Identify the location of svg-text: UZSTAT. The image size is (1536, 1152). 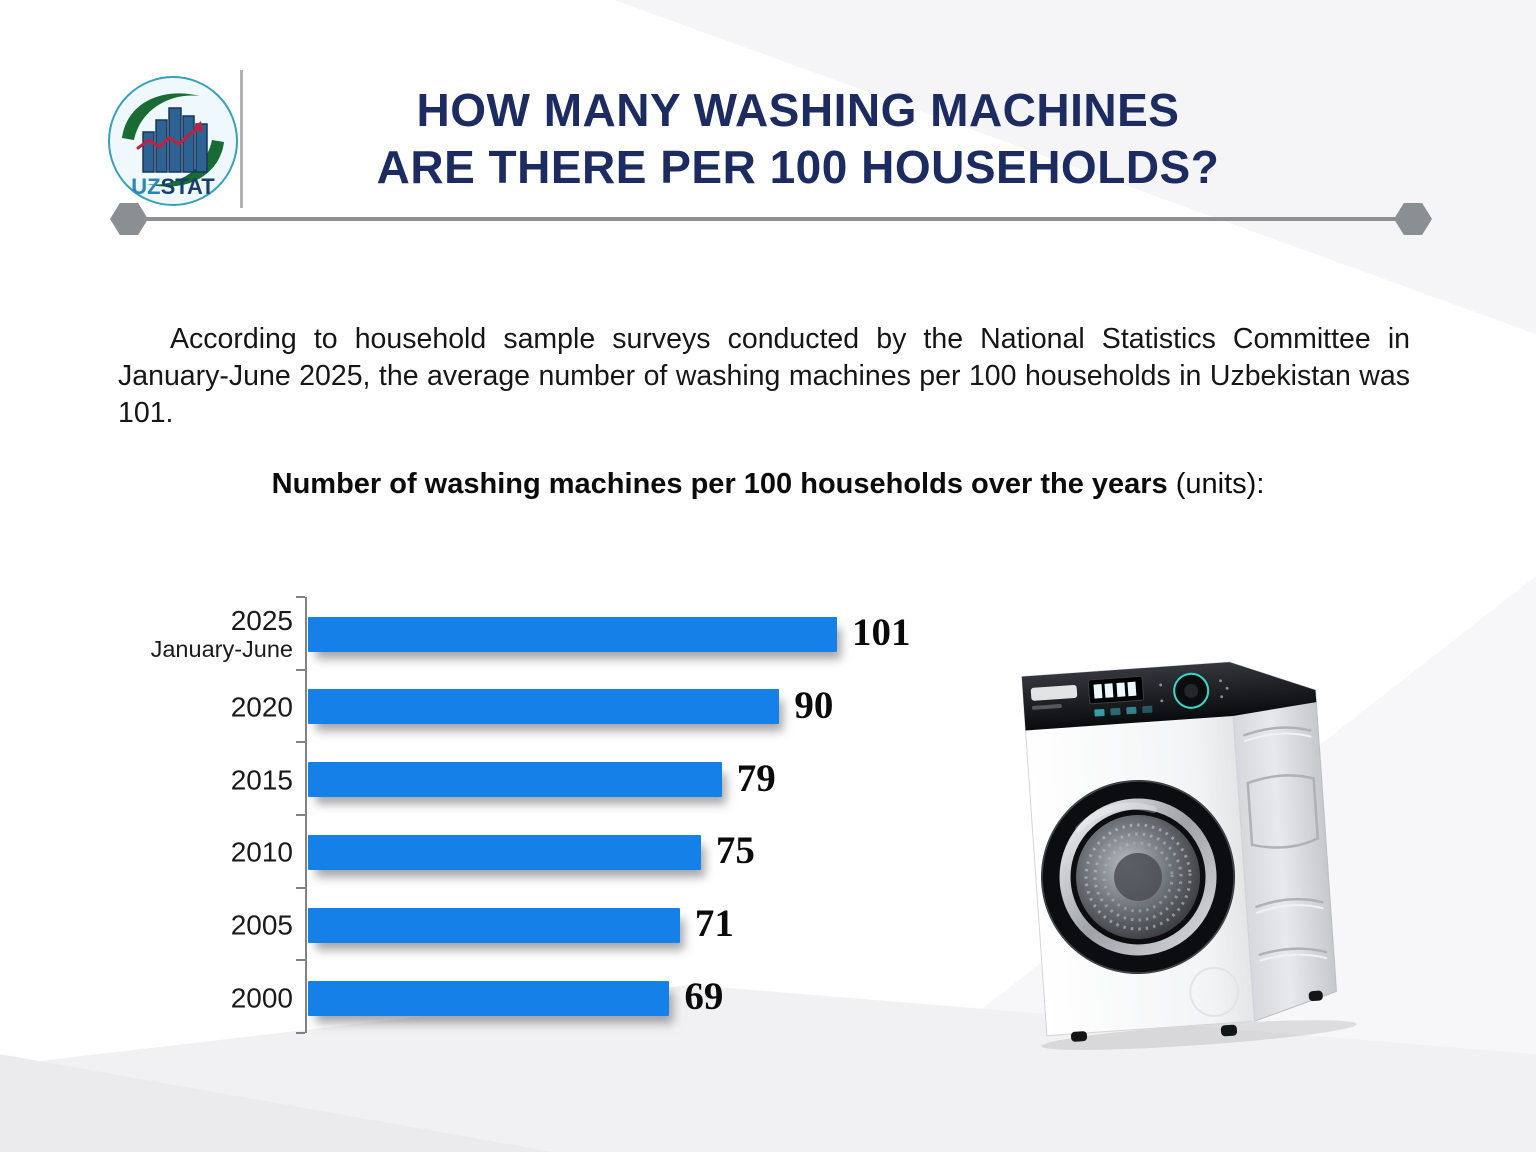
(173, 186).